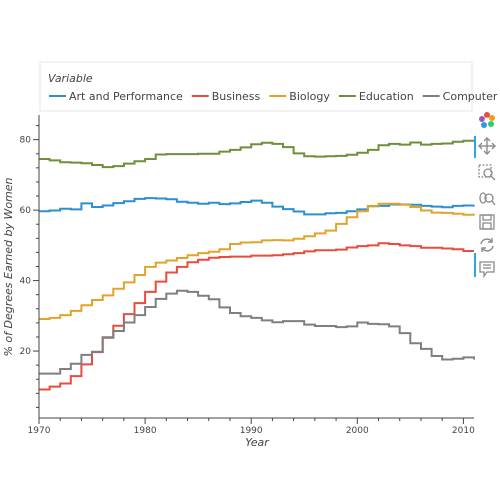 This screenshot has width=500, height=500. Describe the element at coordinates (487, 222) in the screenshot. I see `save-icon` at that location.